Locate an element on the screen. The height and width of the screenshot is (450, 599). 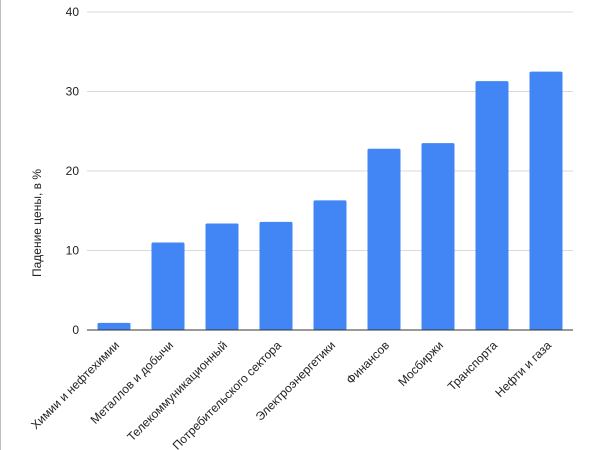
x-tick-label: Потребительского сектора is located at coordinates (227, 394).